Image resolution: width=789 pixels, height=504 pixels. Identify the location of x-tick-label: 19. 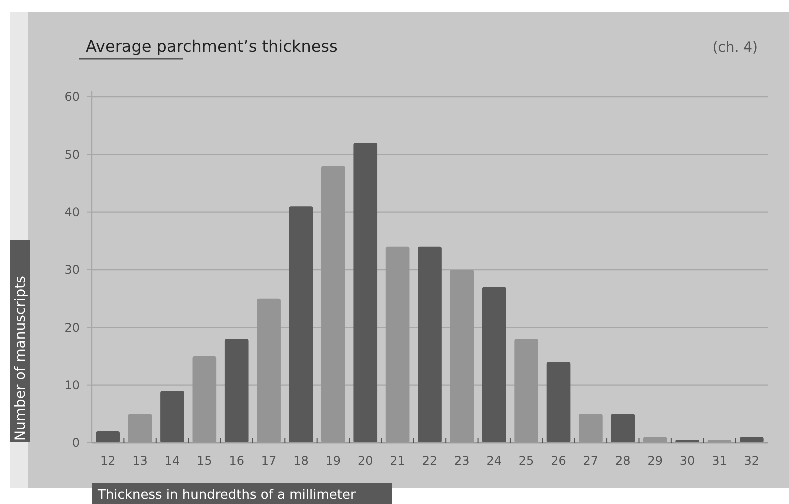
(334, 461).